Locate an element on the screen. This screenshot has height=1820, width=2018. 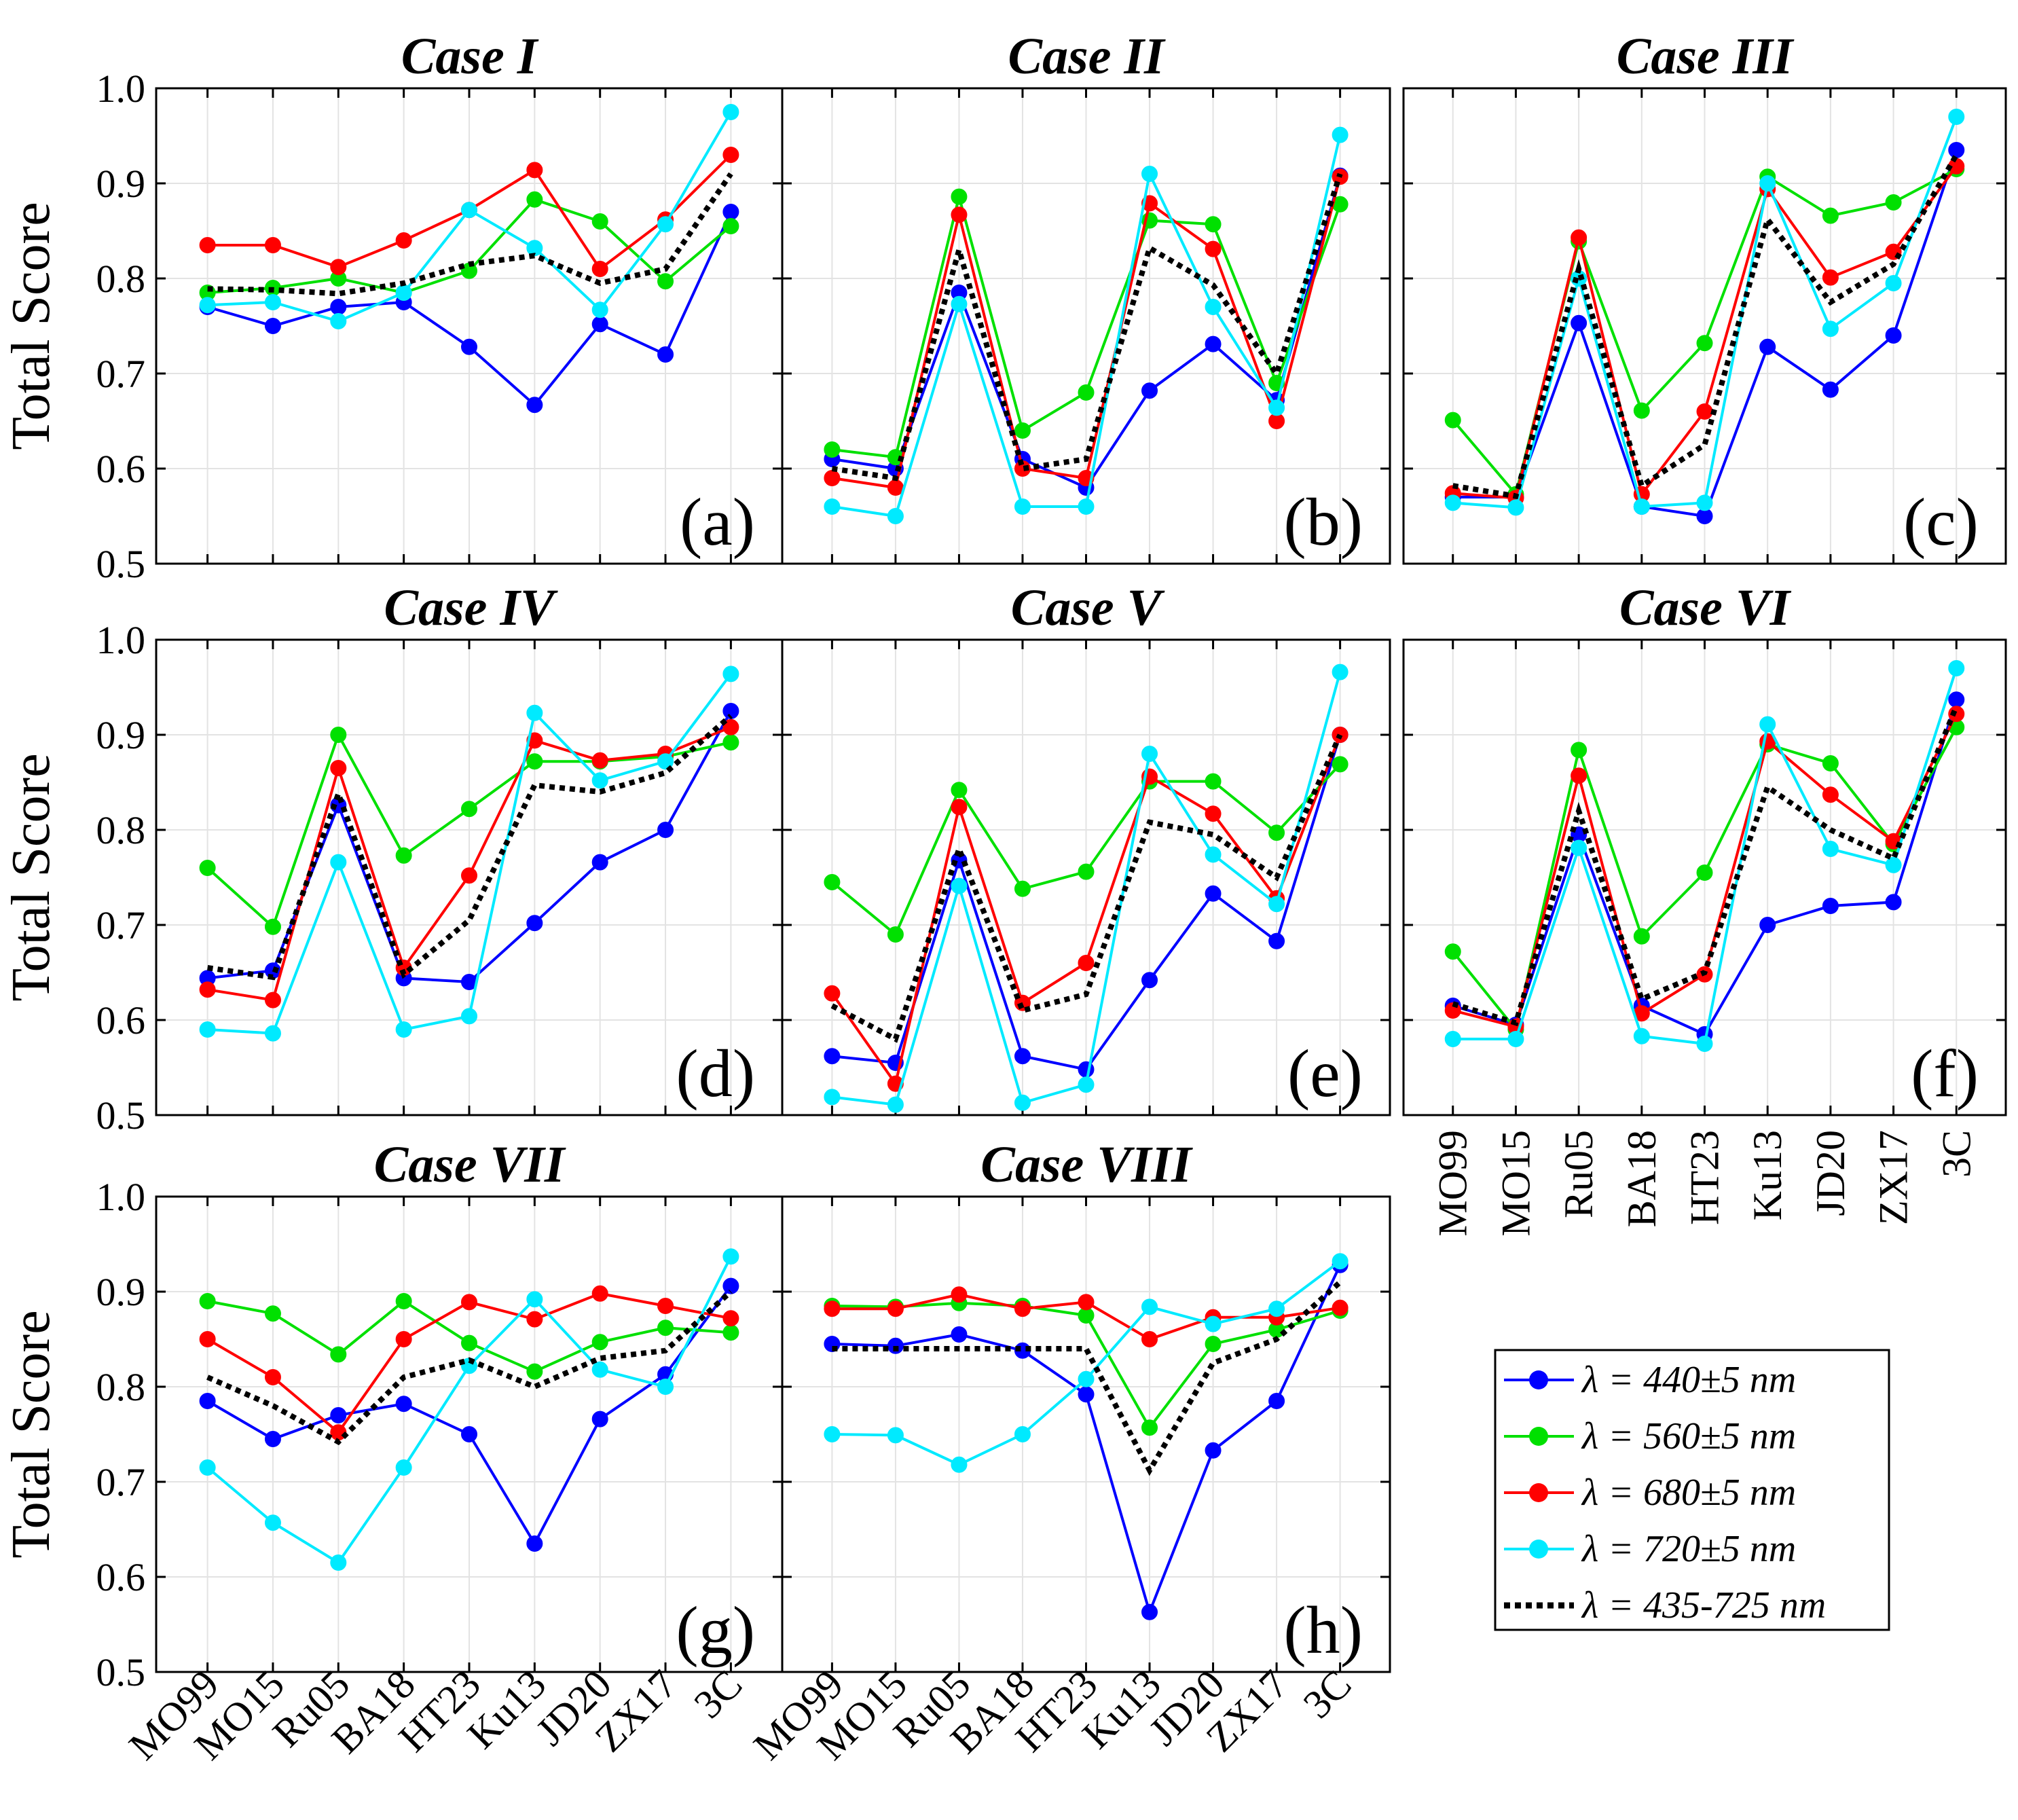
legend-label-b440: λ = 440±5 nm is located at coordinates (1689, 1380).